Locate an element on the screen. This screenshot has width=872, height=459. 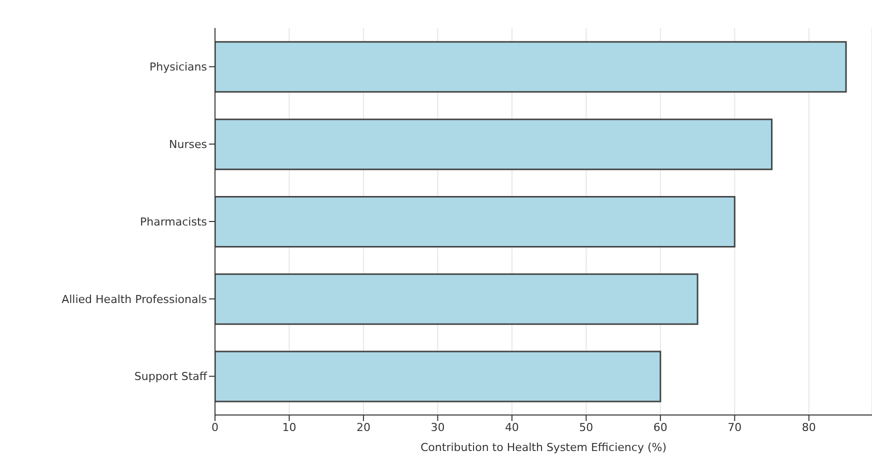
x-tick-label: 80 is located at coordinates (809, 427).